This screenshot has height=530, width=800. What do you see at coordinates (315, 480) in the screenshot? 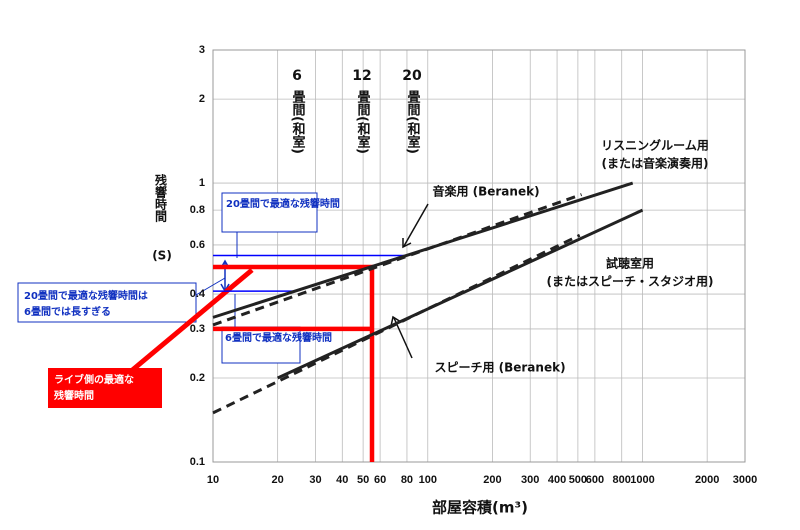
I see `x-tick-label: 30` at bounding box center [315, 480].